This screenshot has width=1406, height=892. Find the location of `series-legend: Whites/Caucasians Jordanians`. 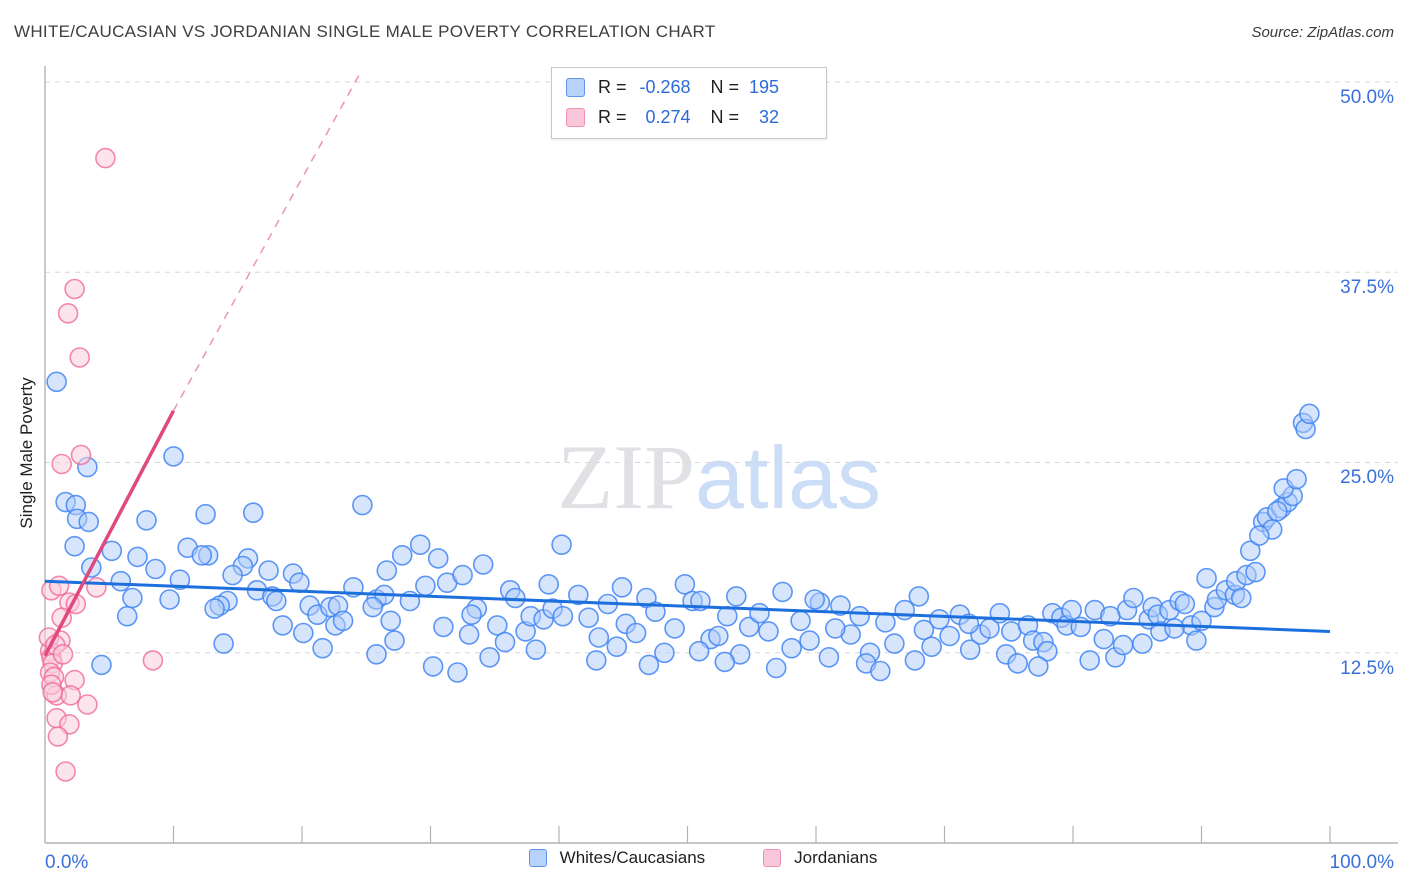

series-legend: Whites/Caucasians Jordanians is located at coordinates (703, 858).